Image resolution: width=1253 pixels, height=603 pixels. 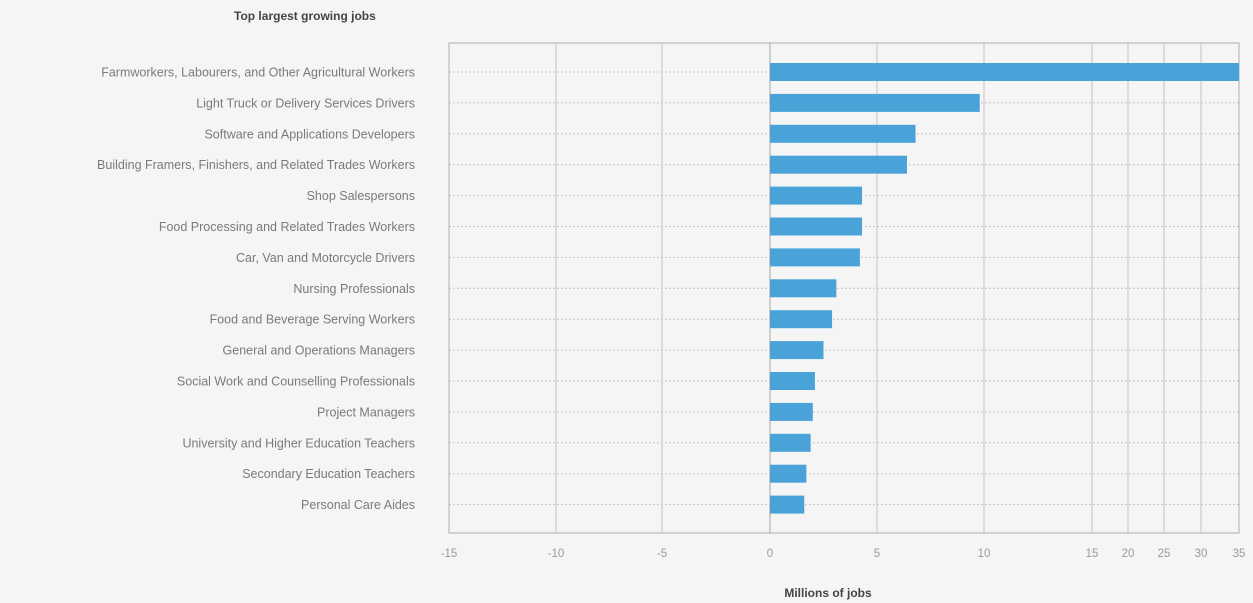 I want to click on x-tick-label: 10, so click(x=984, y=554).